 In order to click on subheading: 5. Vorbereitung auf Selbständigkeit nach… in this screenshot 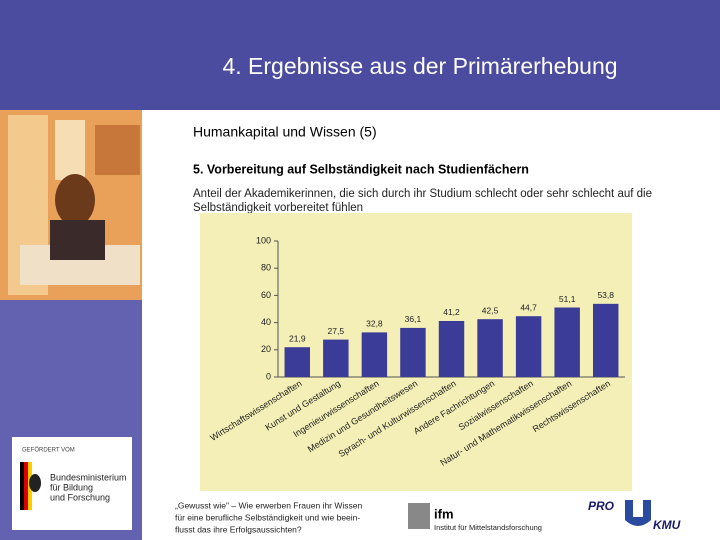, I will do `click(361, 169)`.